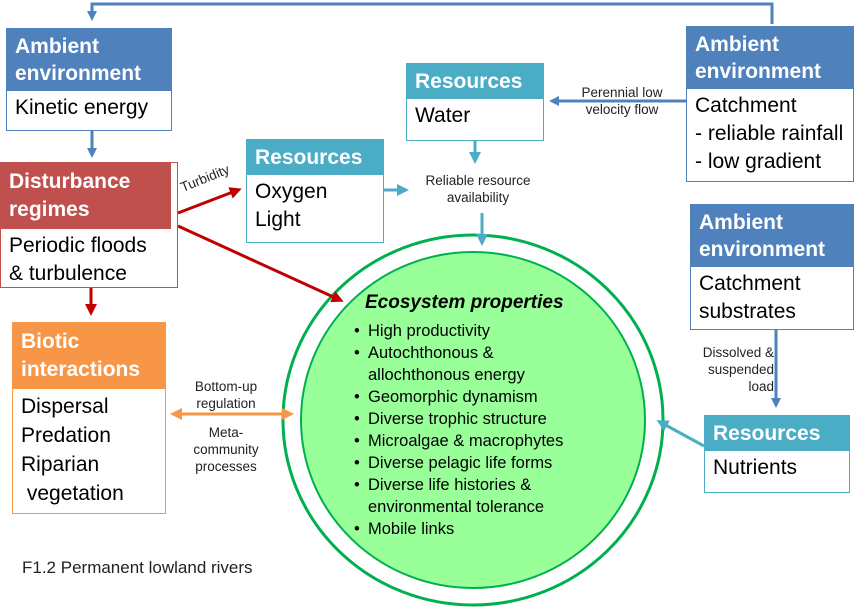 The image size is (859, 610). Describe the element at coordinates (622, 109) in the screenshot. I see `perennial-flow-label-line-2: velocity flow` at that location.